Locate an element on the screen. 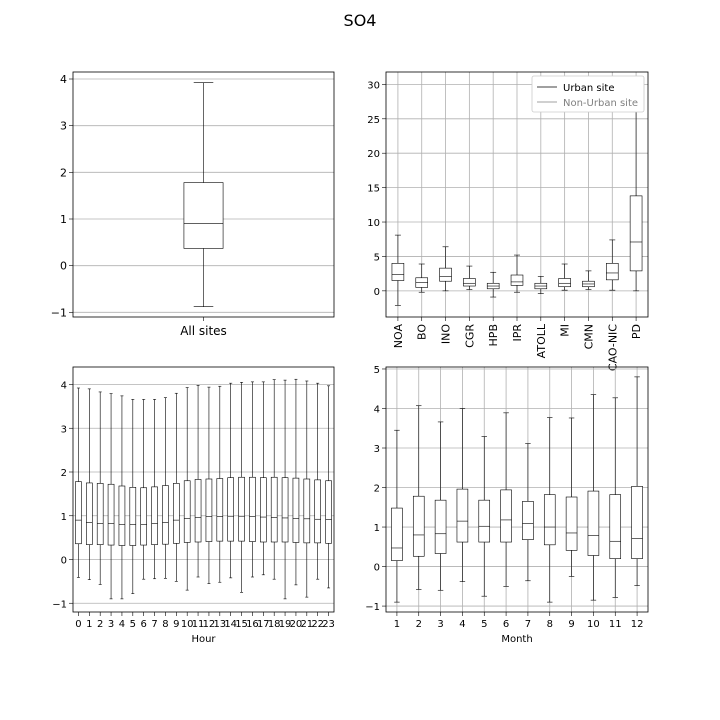  x-tick-label: 19 is located at coordinates (285, 624).